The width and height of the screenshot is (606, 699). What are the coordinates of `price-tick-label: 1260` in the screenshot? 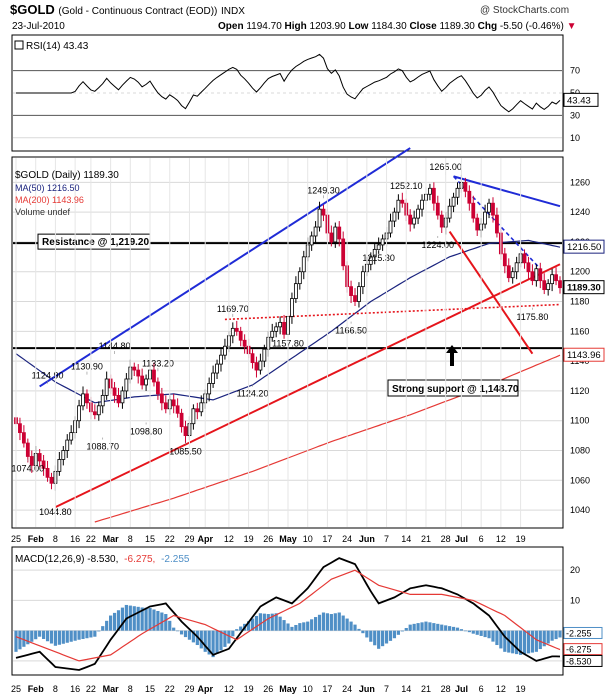 It's located at (580, 182).